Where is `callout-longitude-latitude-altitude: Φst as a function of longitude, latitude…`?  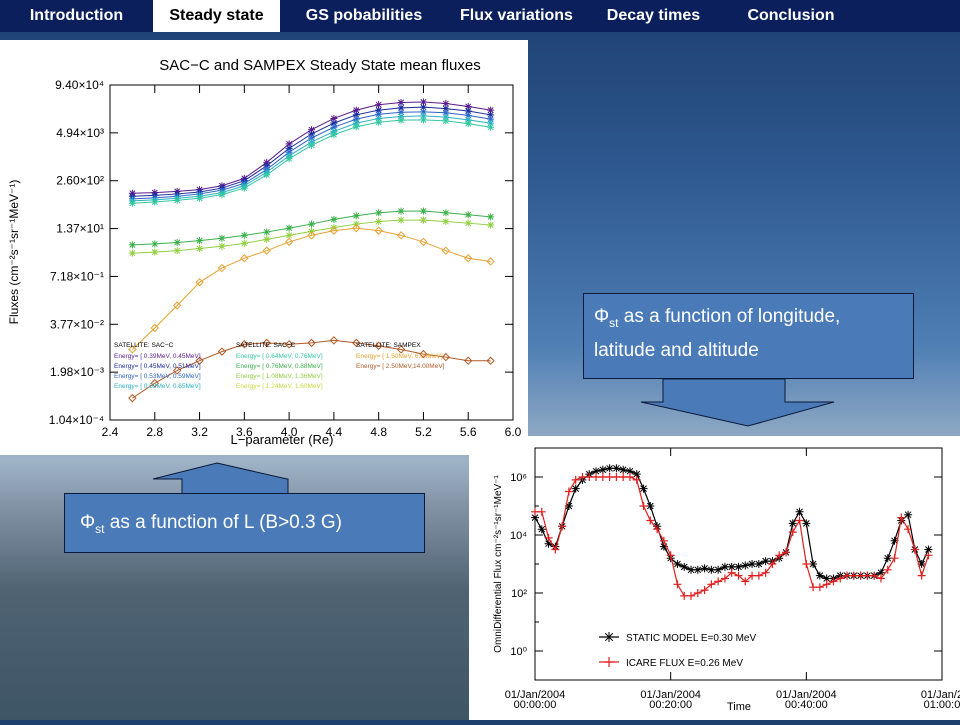
callout-longitude-latitude-altitude: Φst as a function of longitude, latitude… is located at coordinates (748, 336).